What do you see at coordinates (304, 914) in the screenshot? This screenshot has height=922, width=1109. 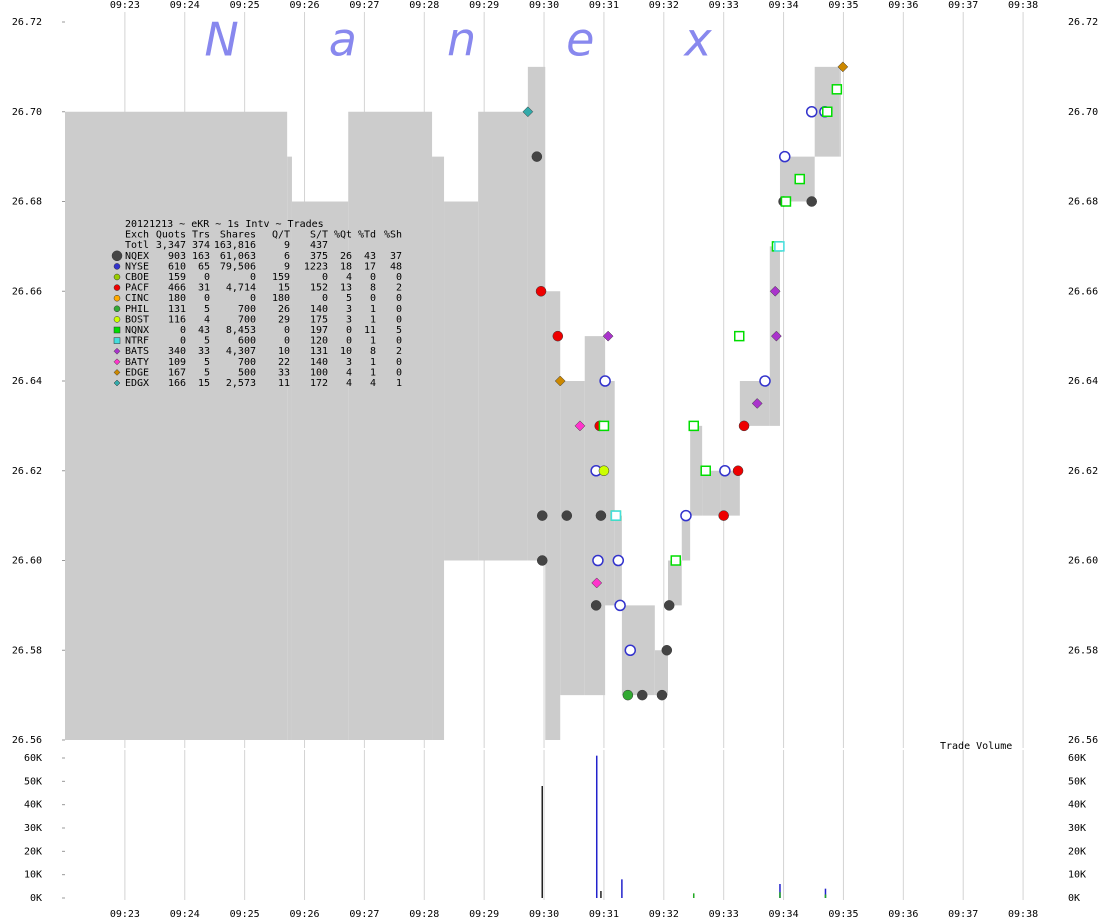 I see `x-tick-label: 09:26` at bounding box center [304, 914].